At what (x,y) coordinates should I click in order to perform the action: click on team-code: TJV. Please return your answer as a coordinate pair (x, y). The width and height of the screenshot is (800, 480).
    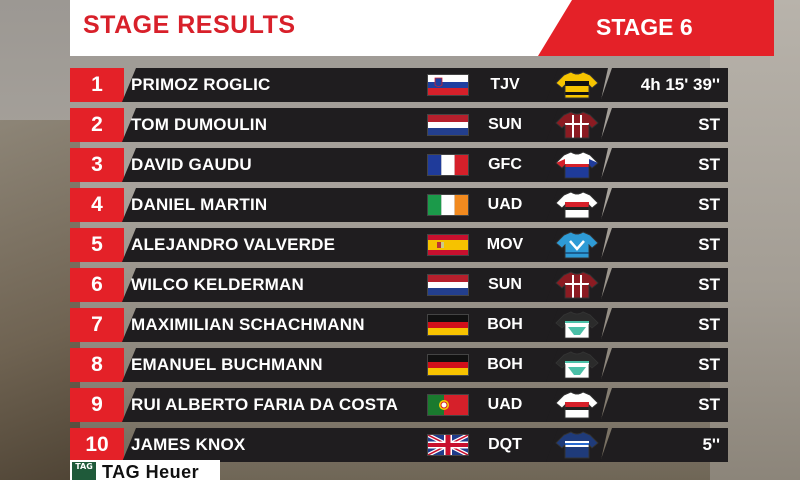
    Looking at the image, I should click on (505, 84).